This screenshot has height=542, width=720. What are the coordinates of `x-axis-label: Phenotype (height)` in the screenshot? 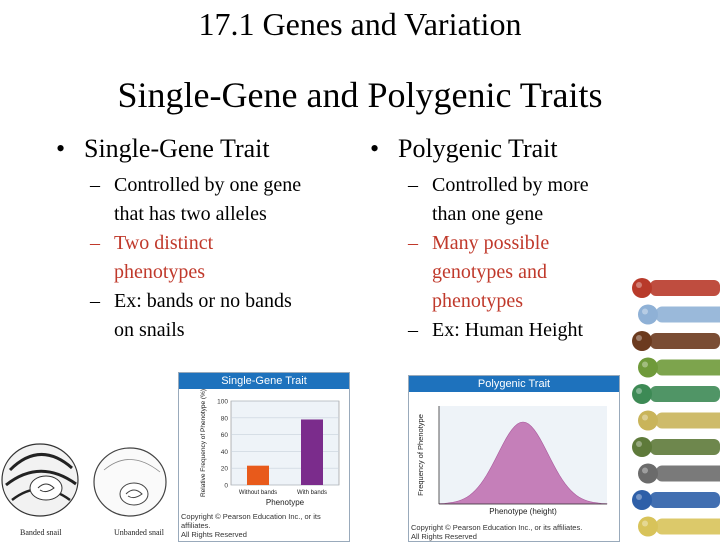 It's located at (523, 511).